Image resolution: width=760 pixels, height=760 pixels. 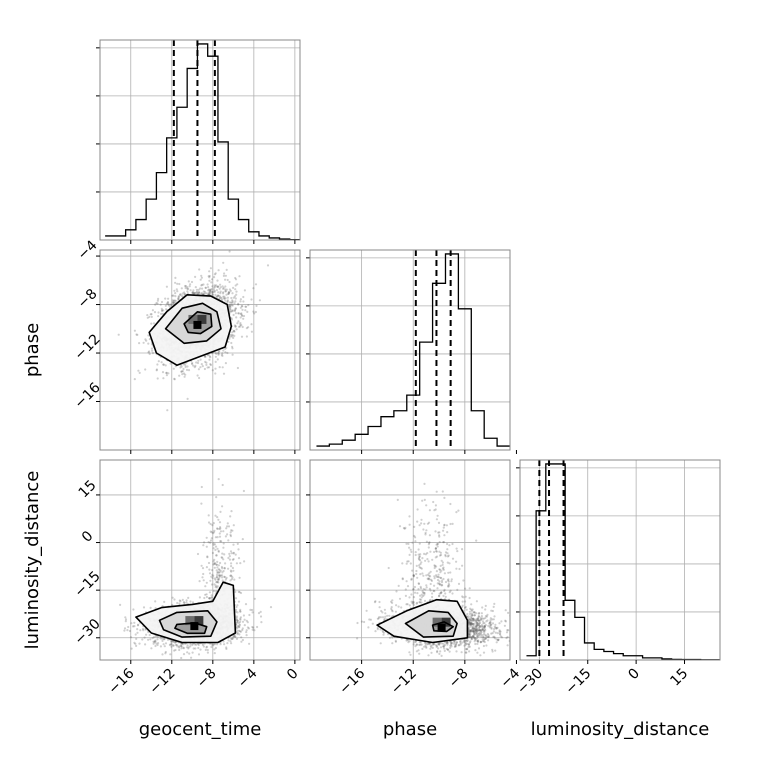 I want to click on hist-panel-phase, so click(x=408, y=350).